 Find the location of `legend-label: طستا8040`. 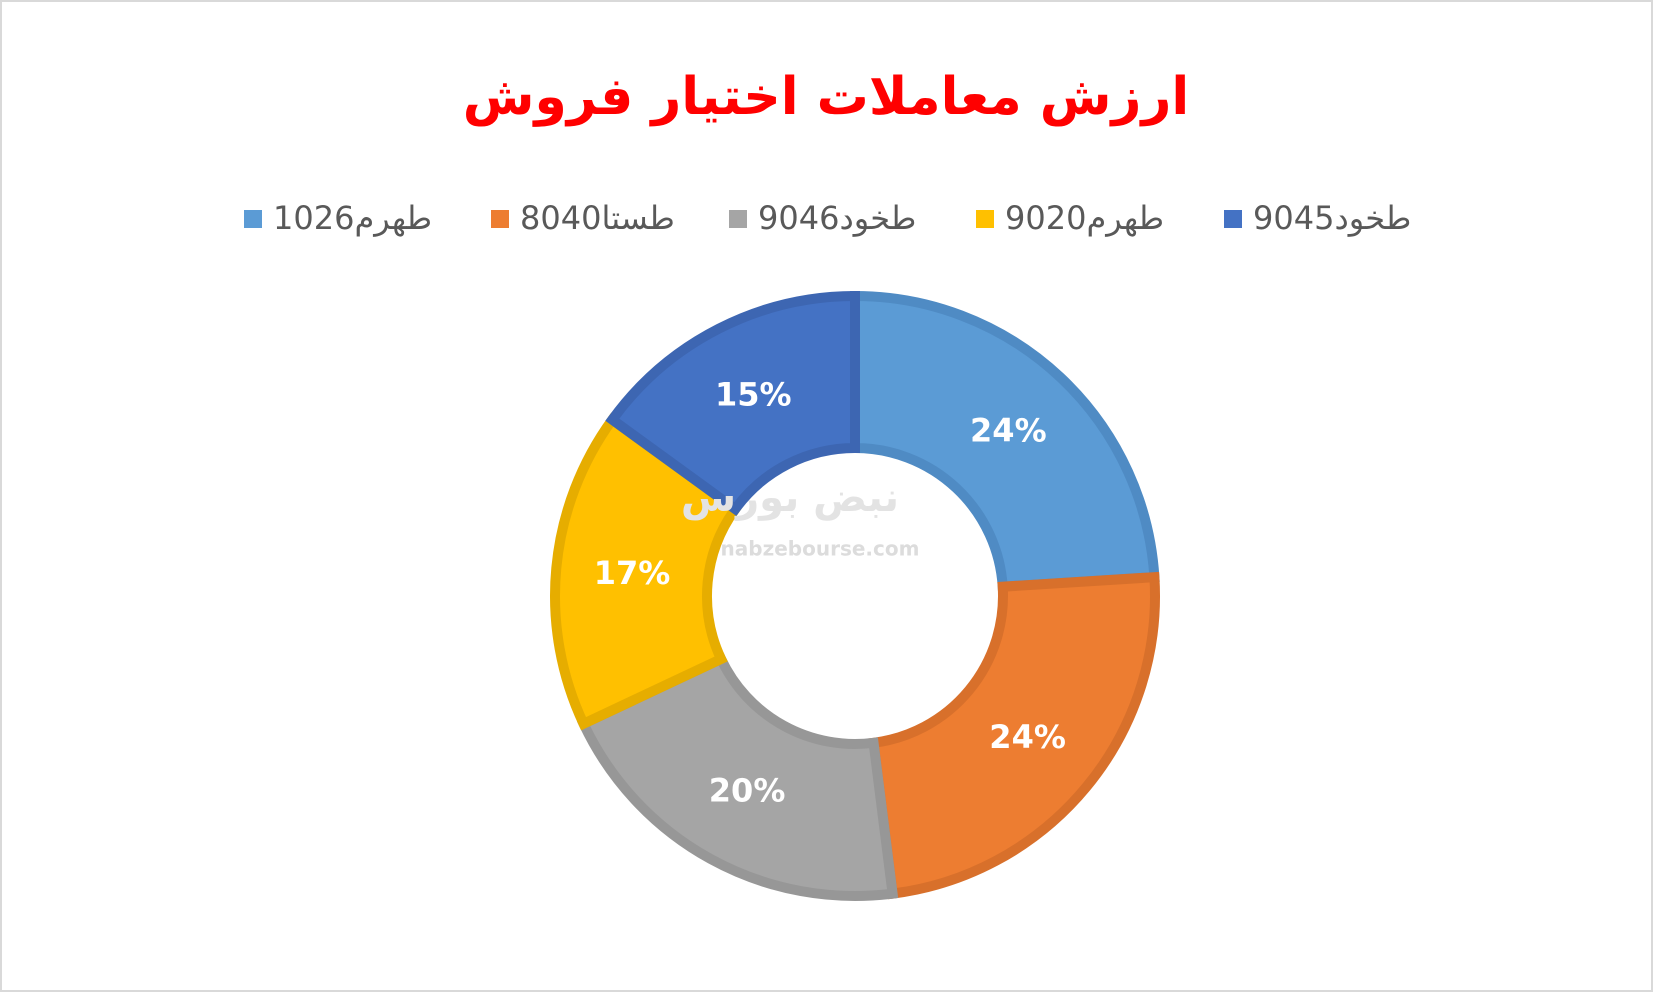

legend-label: طستا8040 is located at coordinates (597, 218).